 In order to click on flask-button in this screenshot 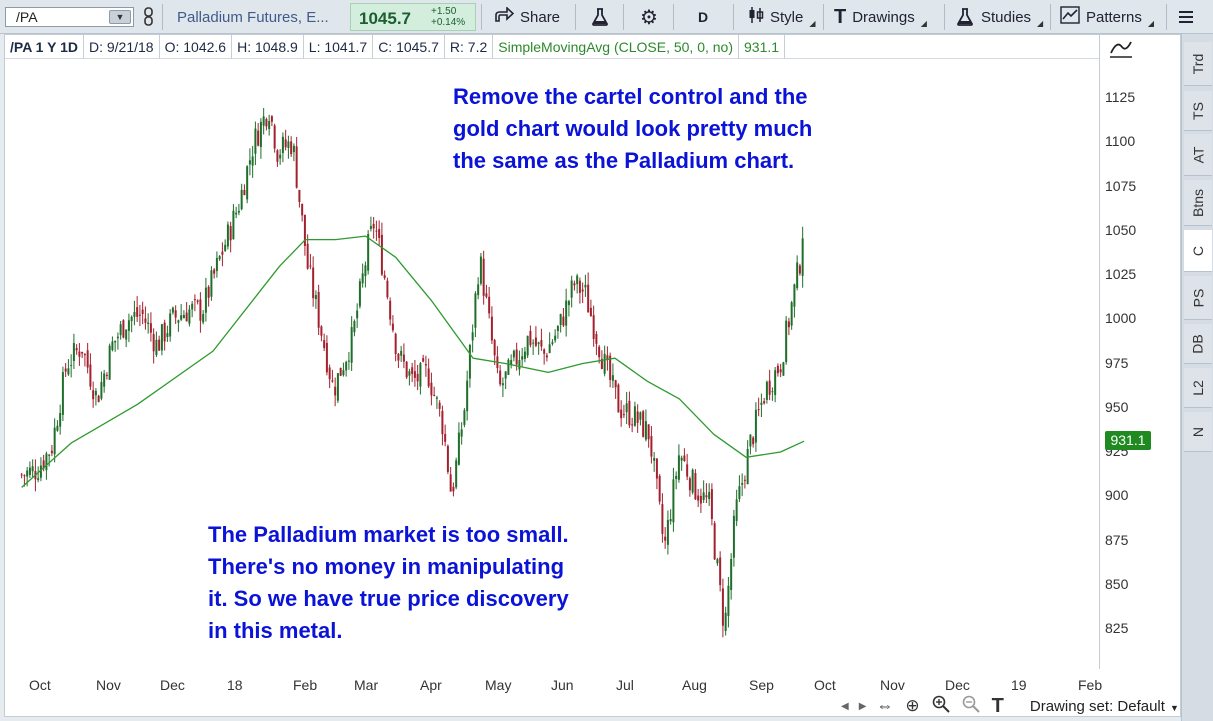, I will do `click(600, 17)`.